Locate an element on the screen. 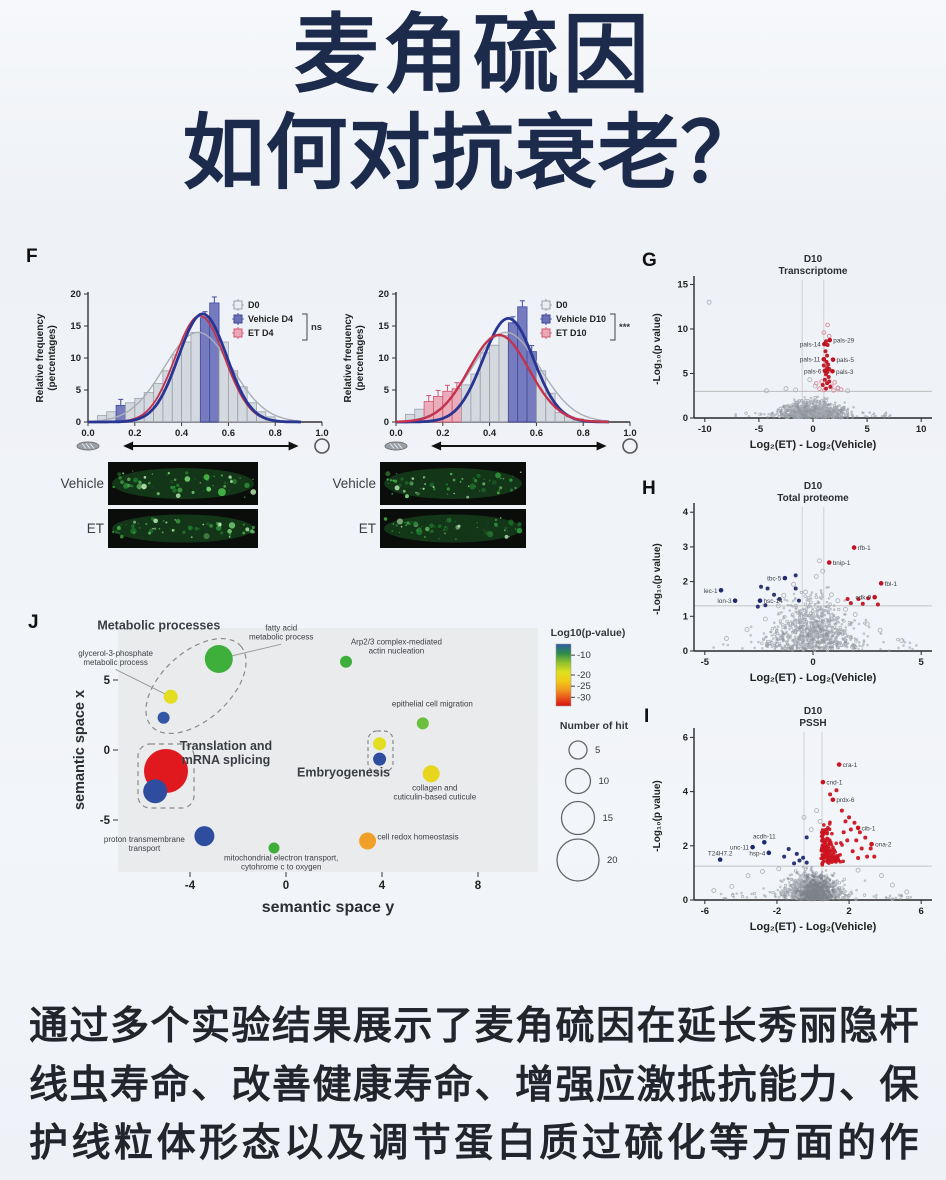 Image resolution: width=946 pixels, height=1180 pixels. svg-text: lec-1 is located at coordinates (711, 591).